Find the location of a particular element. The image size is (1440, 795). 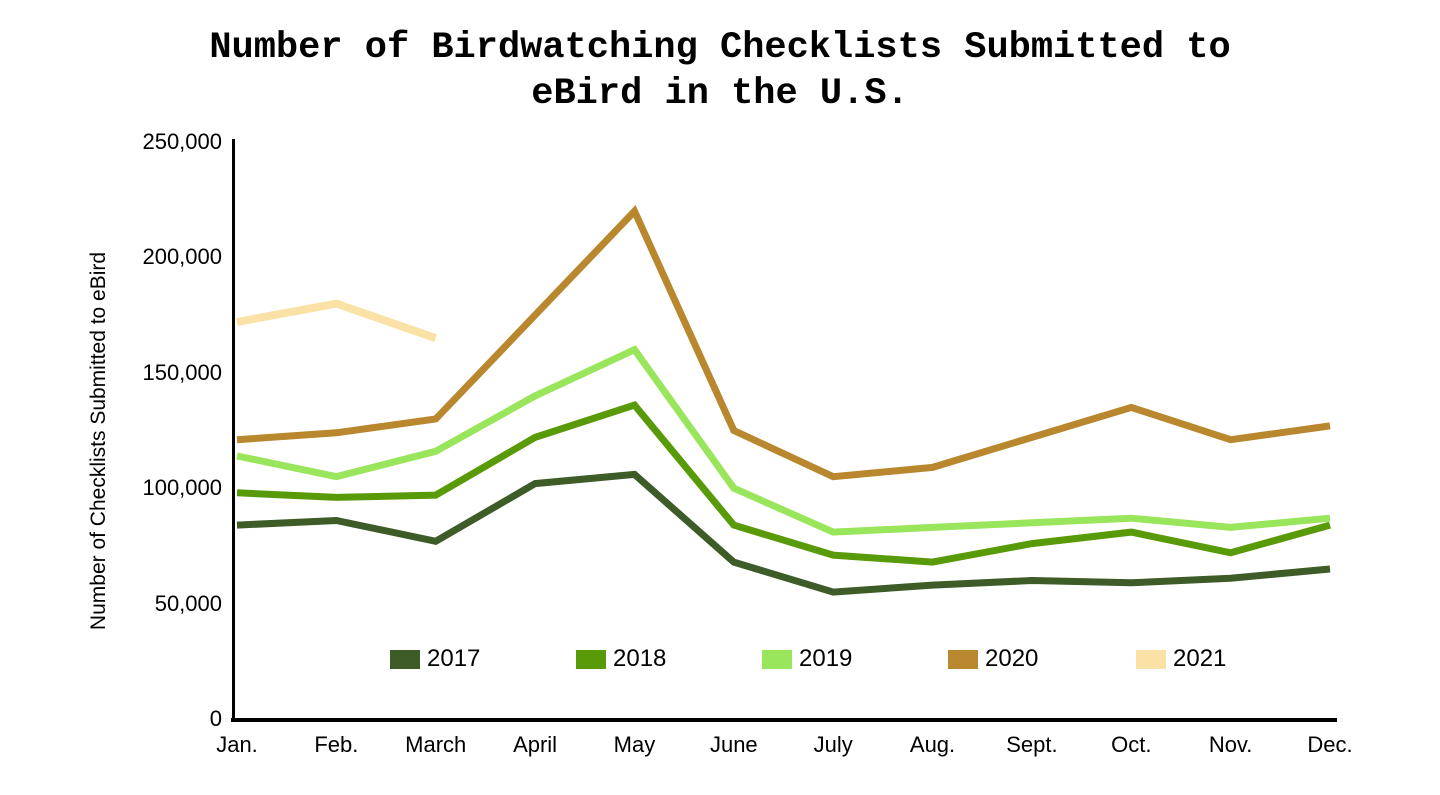

x-tick-label: April is located at coordinates (535, 744).